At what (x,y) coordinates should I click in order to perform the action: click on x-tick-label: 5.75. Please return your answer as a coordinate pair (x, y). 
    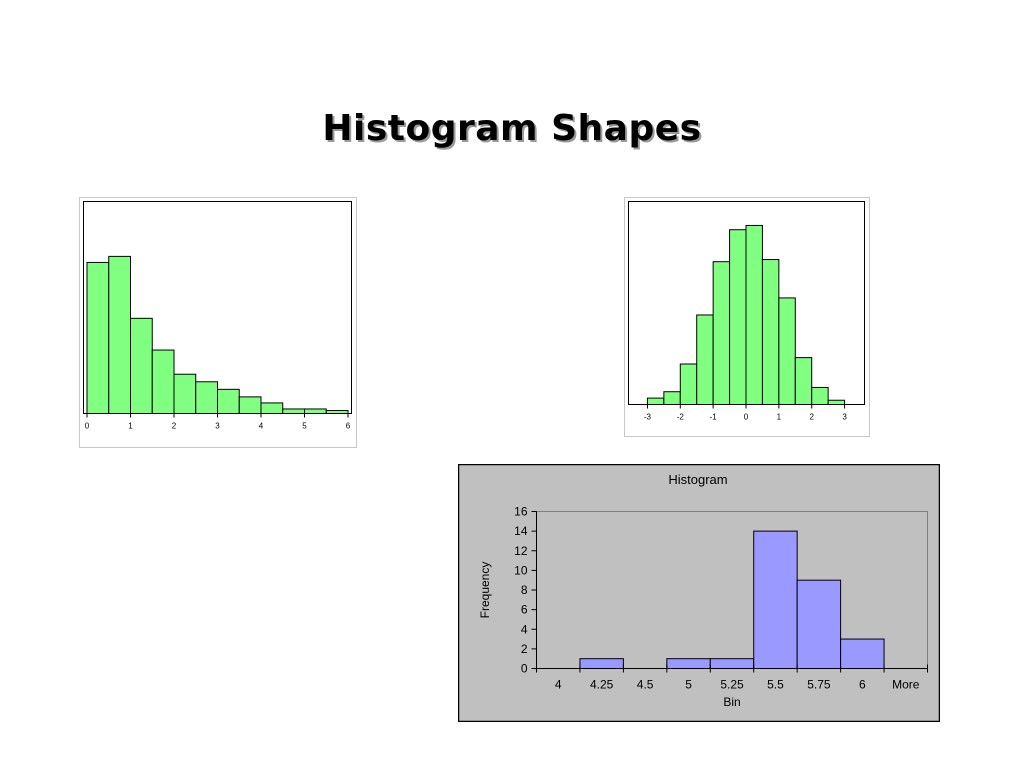
    Looking at the image, I should click on (819, 685).